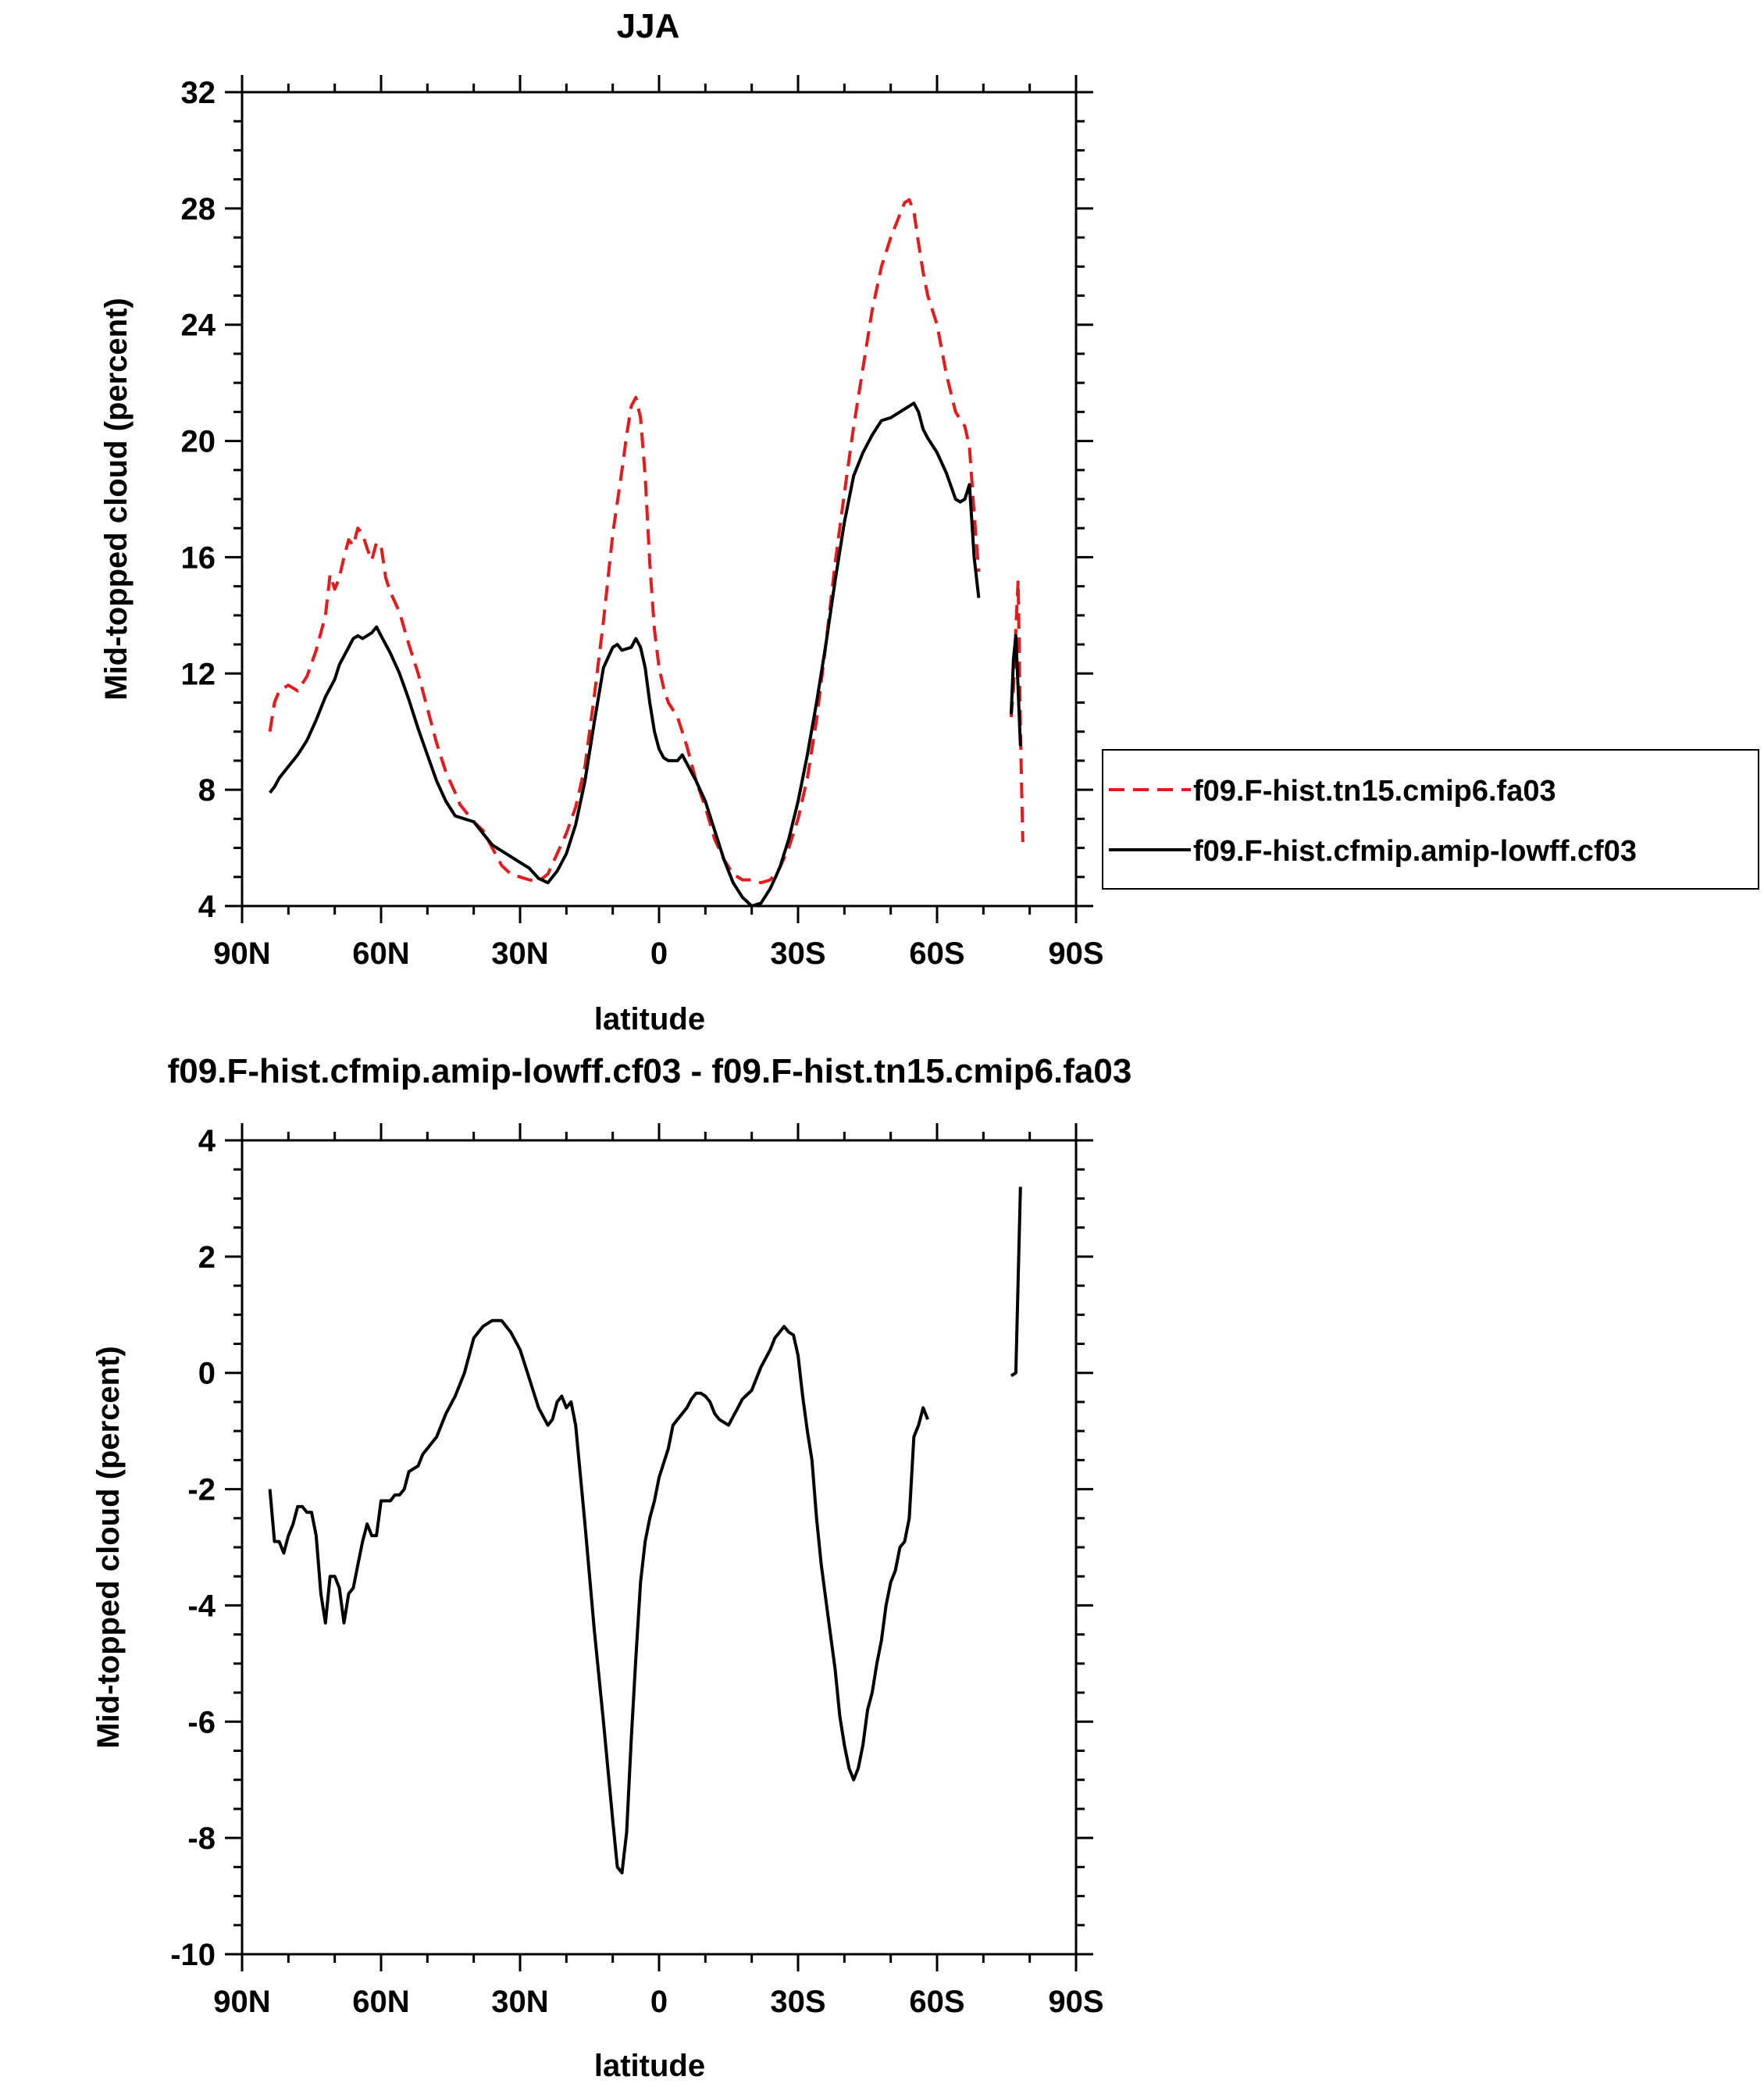 The height and width of the screenshot is (2087, 1764). Describe the element at coordinates (108, 1548) in the screenshot. I see `bottom-chart-y-axis-label: Mid-topped cloud (percent)` at that location.